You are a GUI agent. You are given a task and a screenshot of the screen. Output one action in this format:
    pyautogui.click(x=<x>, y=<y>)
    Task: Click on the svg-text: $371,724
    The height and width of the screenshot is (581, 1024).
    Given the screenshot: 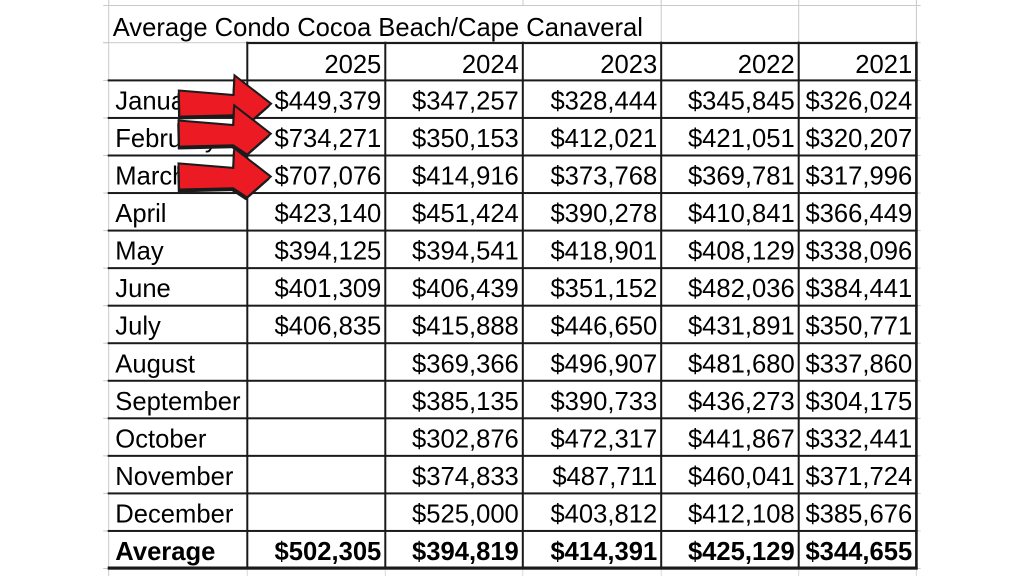 What is the action you would take?
    pyautogui.click(x=858, y=477)
    